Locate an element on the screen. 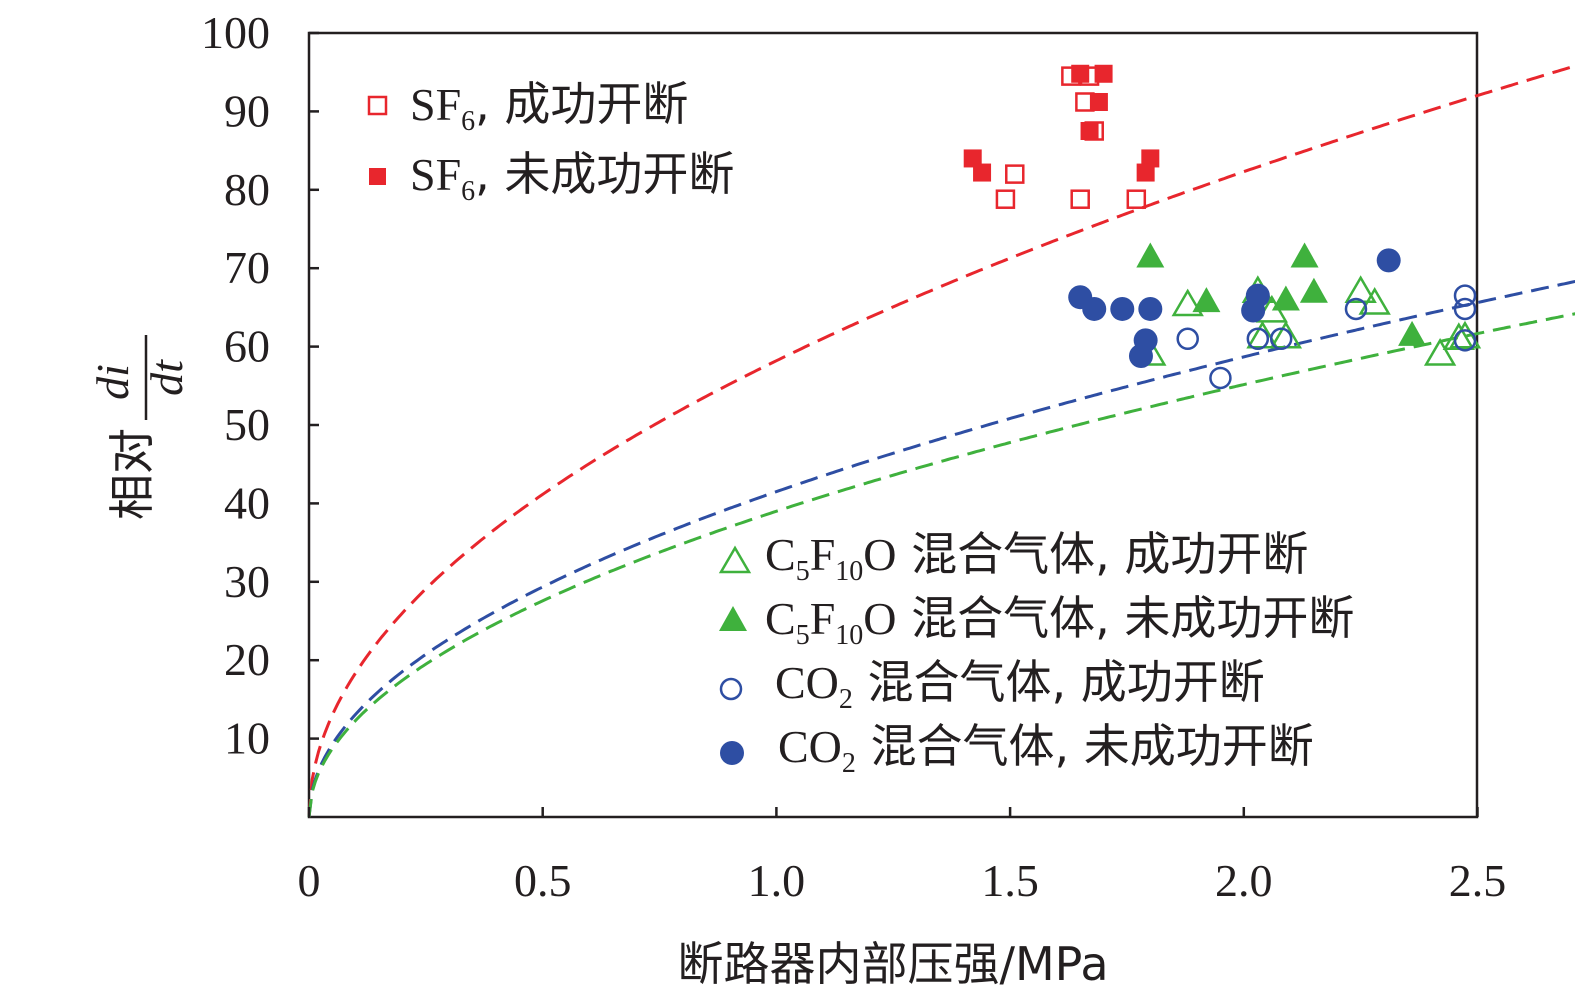 This screenshot has height=1008, width=1575. x-tick-label: 1.0 is located at coordinates (777, 880).